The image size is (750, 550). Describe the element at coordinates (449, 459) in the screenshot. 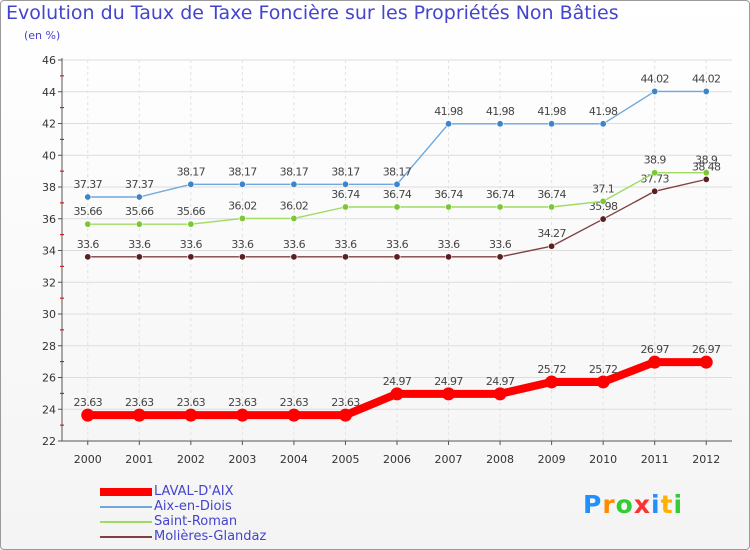

I see `x-tick-label: 2007` at that location.